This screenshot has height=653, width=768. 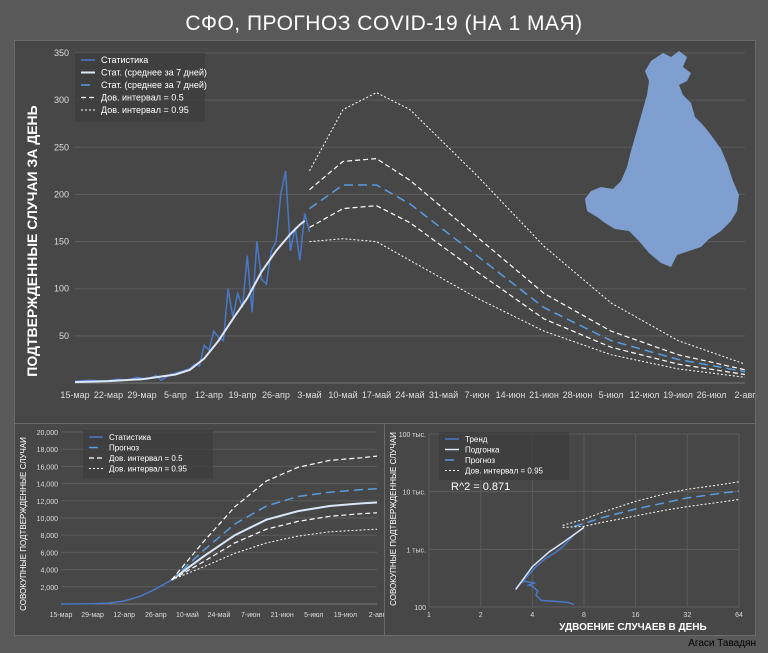 What do you see at coordinates (376, 395) in the screenshot?
I see `x-tick-label: 17-май` at bounding box center [376, 395].